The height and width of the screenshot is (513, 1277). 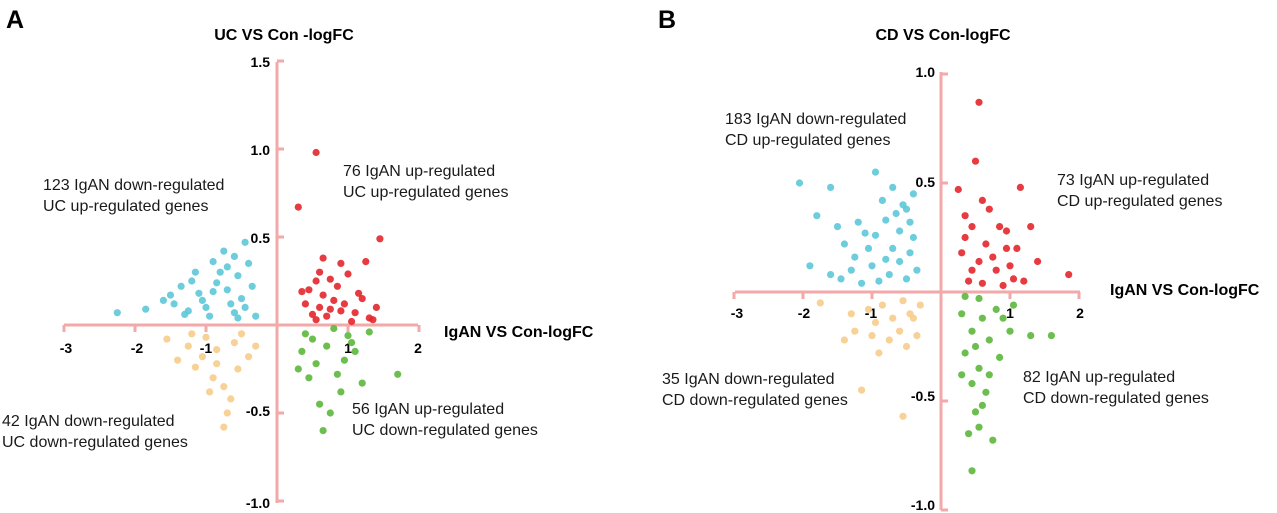 I want to click on panel-a-y-tick-label: 1.0, so click(x=261, y=150).